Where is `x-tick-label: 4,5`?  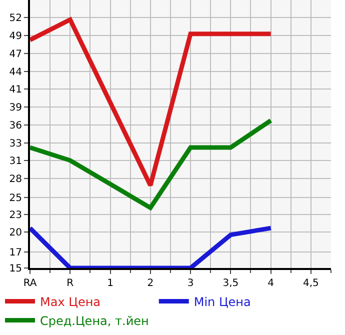 x-tick-label: 4,5 is located at coordinates (310, 283).